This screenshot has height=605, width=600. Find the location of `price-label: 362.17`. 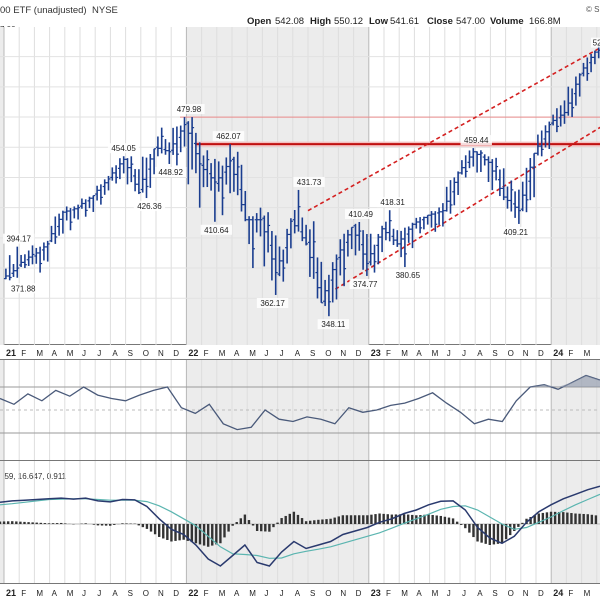

price-label: 362.17 is located at coordinates (272, 303).